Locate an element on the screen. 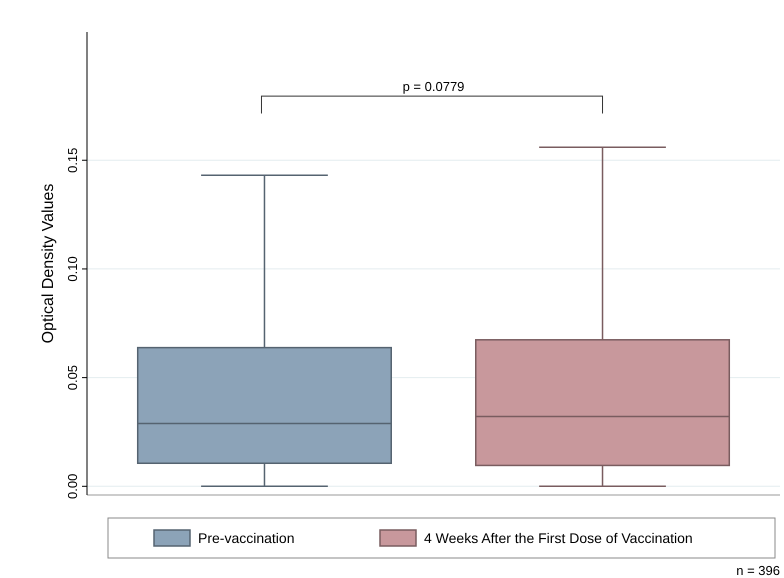 The width and height of the screenshot is (784, 578). y-axis-title: Optical Density Values is located at coordinates (48, 264).